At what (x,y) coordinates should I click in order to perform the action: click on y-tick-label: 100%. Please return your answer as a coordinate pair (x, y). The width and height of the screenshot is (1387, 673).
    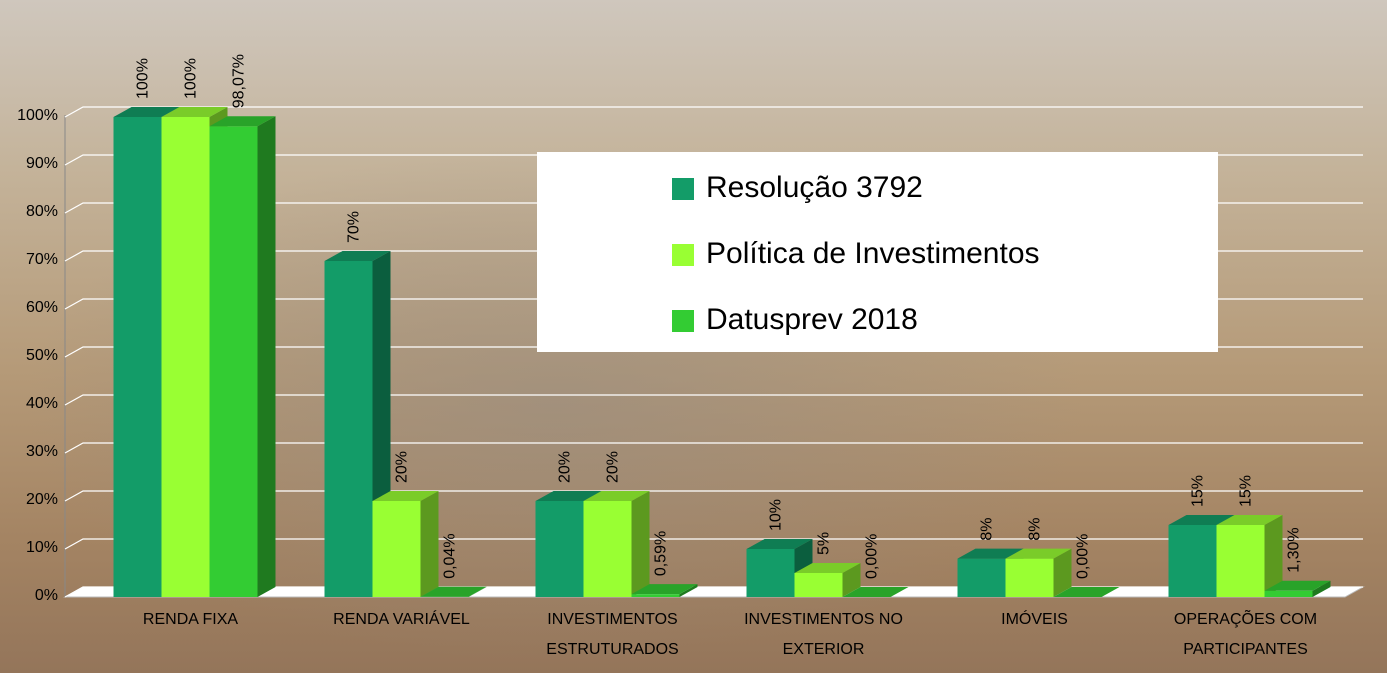
    Looking at the image, I should click on (37, 115).